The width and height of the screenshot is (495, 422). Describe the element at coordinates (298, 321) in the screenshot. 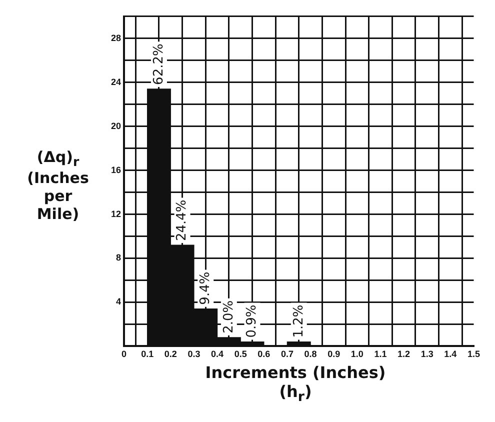

I see `annotation: 1.2%` at that location.